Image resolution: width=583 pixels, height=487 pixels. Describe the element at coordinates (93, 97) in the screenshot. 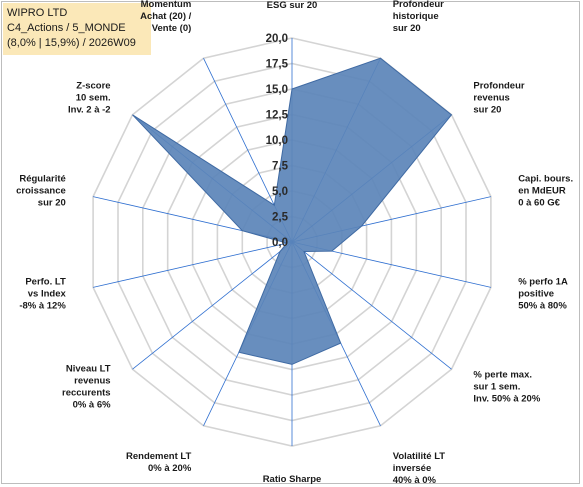

I see `axis-label-line: 10 sem.` at that location.